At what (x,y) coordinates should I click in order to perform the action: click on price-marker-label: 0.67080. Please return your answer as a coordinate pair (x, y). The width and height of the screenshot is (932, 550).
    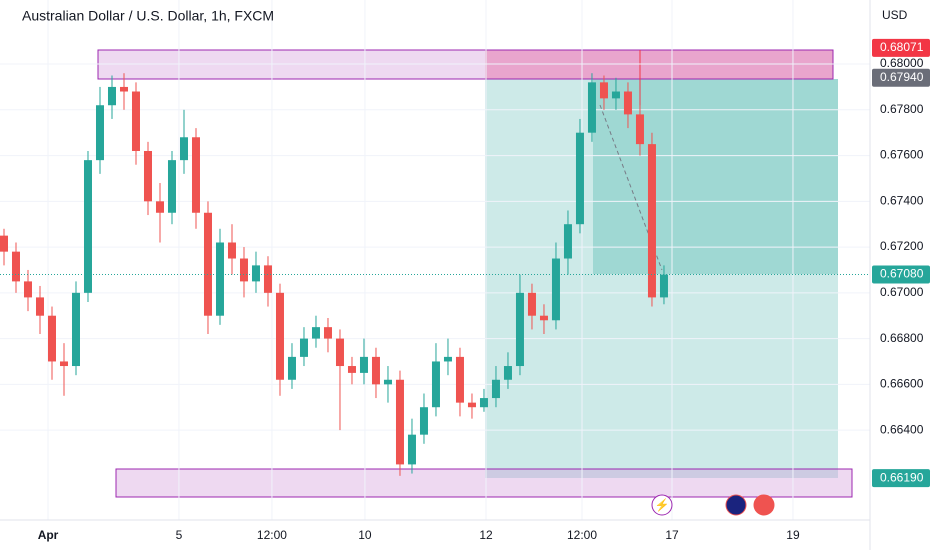
    Looking at the image, I should click on (902, 274).